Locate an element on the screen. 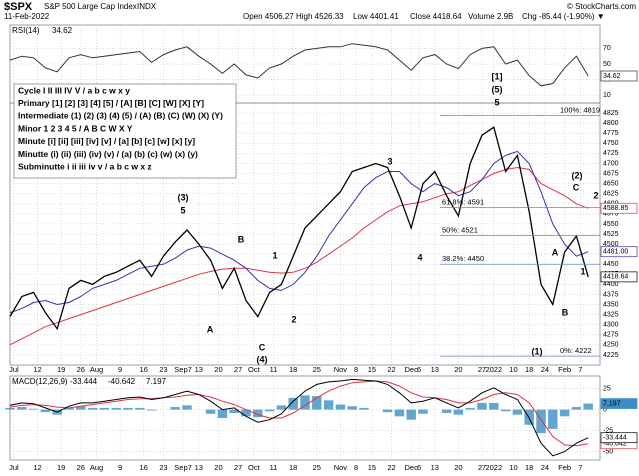  symbol: $SPX is located at coordinates (18, 7).